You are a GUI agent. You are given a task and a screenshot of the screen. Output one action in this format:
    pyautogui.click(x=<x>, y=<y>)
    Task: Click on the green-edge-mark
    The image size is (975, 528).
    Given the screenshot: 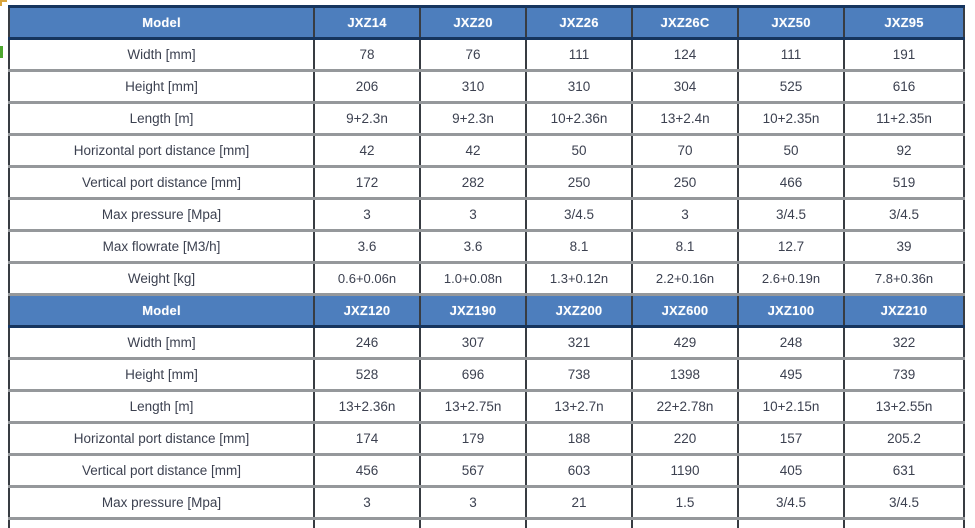 What is the action you would take?
    pyautogui.click(x=1, y=52)
    